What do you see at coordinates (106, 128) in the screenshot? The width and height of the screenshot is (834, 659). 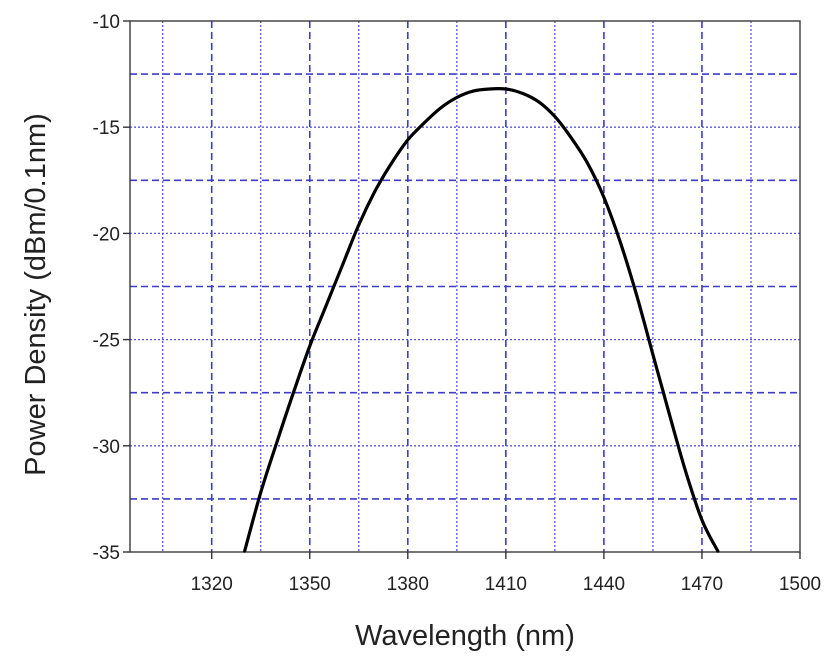 I see `y-tick-label: -15` at bounding box center [106, 128].